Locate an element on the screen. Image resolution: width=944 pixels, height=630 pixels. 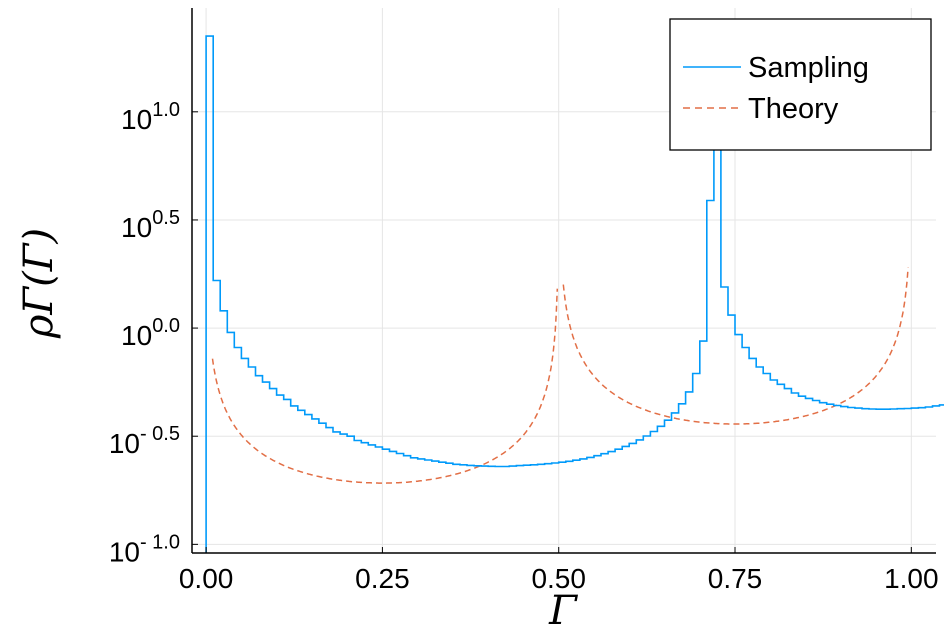
y-tick-label-0: 10- 1.0 is located at coordinates (144, 549).